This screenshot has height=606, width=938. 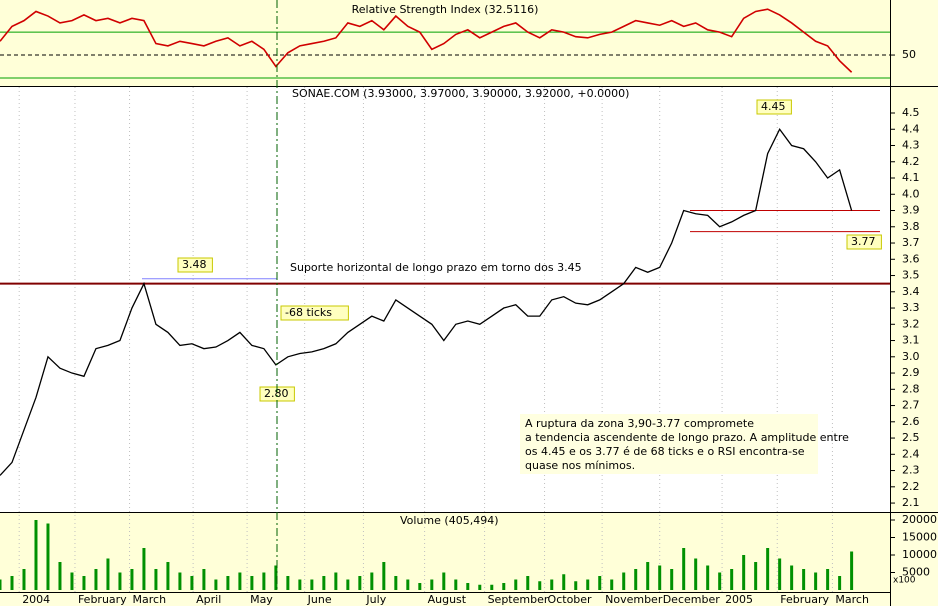 I want to click on y-tick-label: 3.2, so click(x=911, y=323).